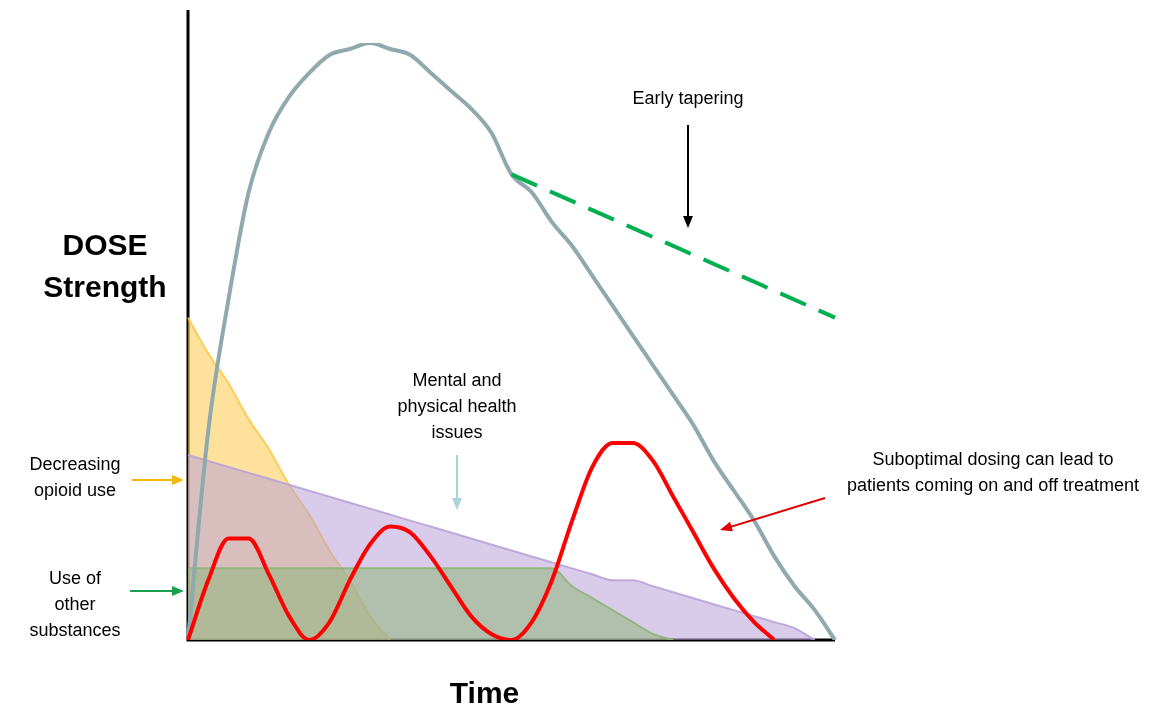 This screenshot has height=712, width=1173. Describe the element at coordinates (75, 476) in the screenshot. I see `text: Decreasing opioid use` at that location.